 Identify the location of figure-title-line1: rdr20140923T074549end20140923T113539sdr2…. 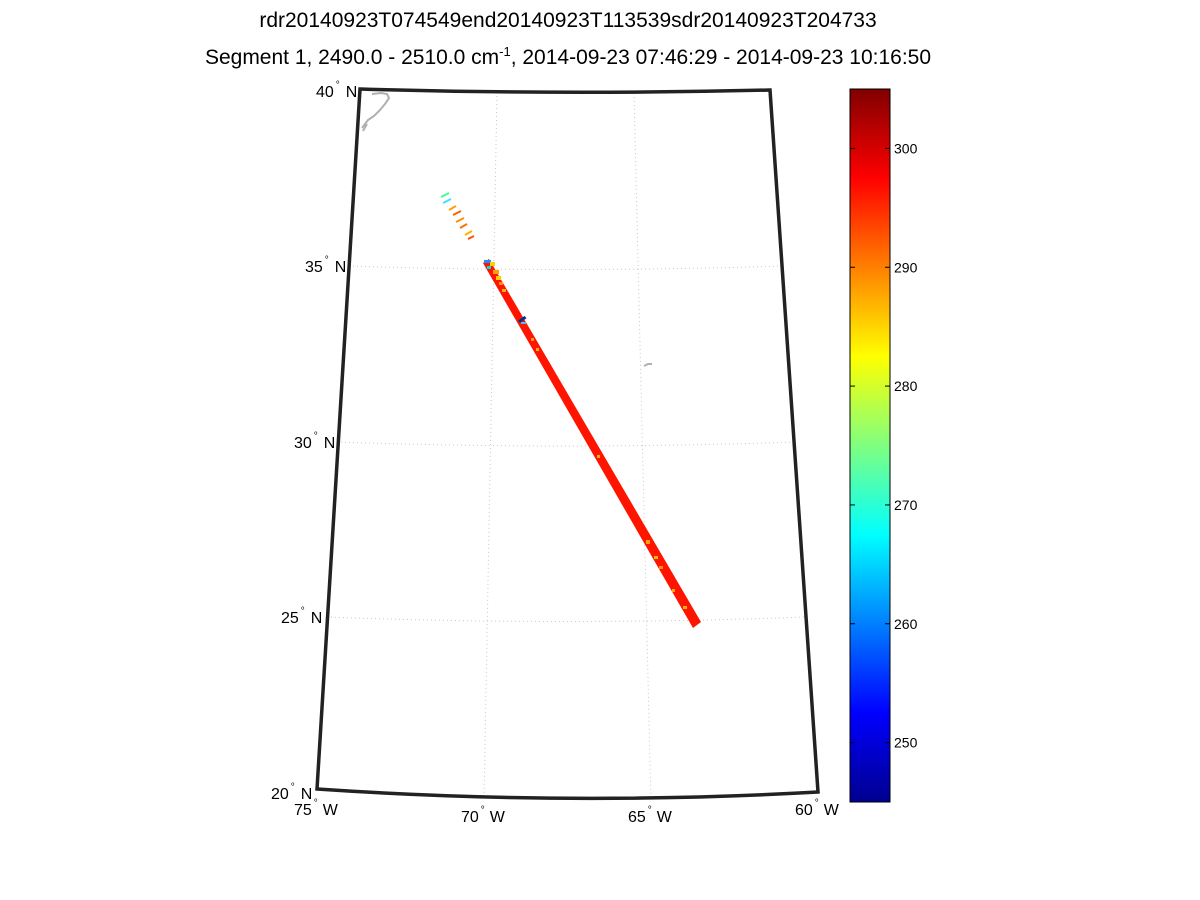
(568, 20).